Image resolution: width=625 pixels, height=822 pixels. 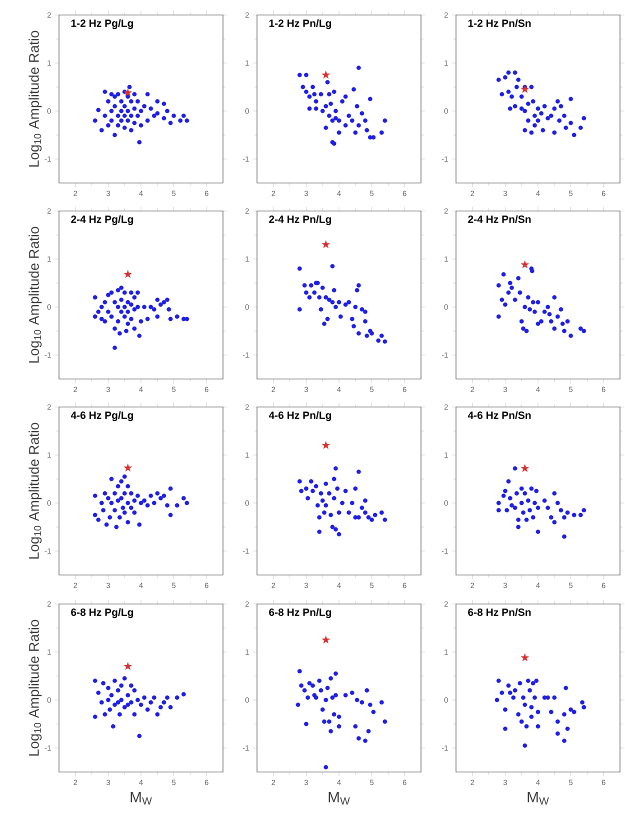 What do you see at coordinates (102, 220) in the screenshot?
I see `chart-title: 2-4 Hz Pg/Lg` at bounding box center [102, 220].